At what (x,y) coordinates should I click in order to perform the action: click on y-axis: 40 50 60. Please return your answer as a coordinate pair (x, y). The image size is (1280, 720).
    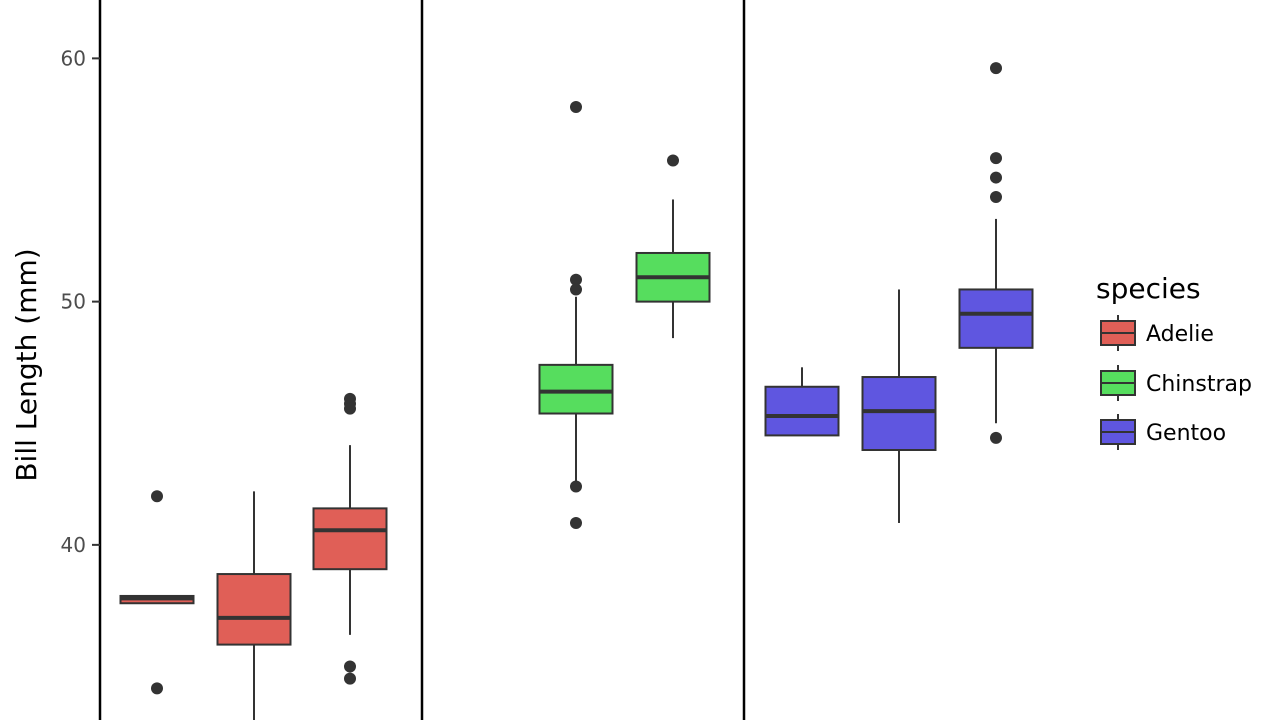
    Looking at the image, I should click on (80, 301).